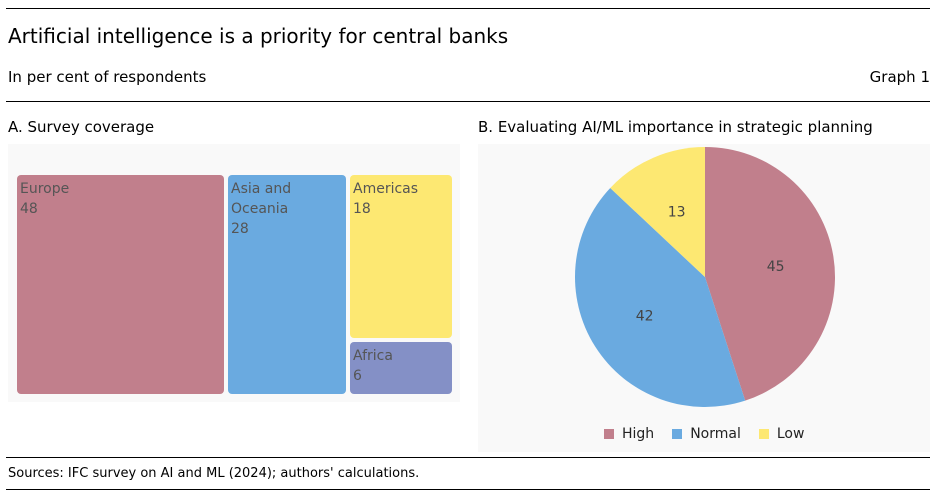 Image resolution: width=934 pixels, height=496 pixels. I want to click on tile-value-asia-oceania: 28, so click(240, 229).